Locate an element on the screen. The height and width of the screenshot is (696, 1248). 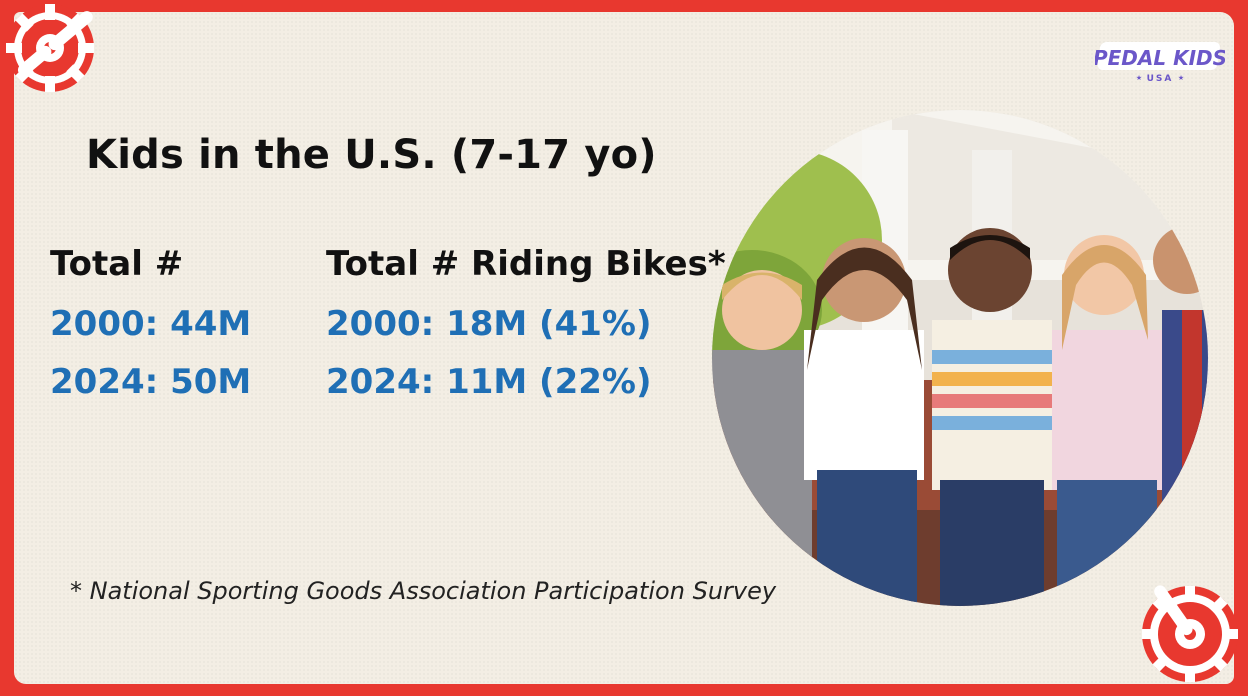
riding-value-2000: 2000: 18M (41%) is located at coordinates (489, 324).